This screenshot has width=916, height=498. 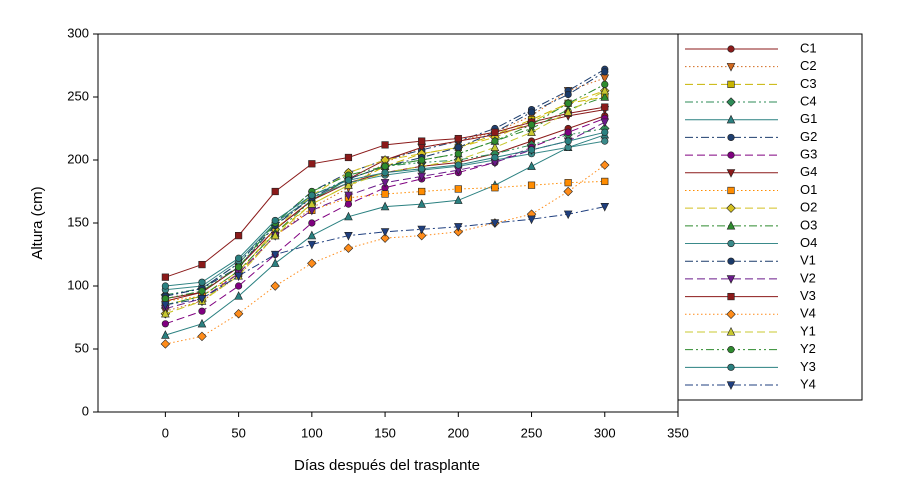 I want to click on legend-label: G3, so click(x=808, y=154).